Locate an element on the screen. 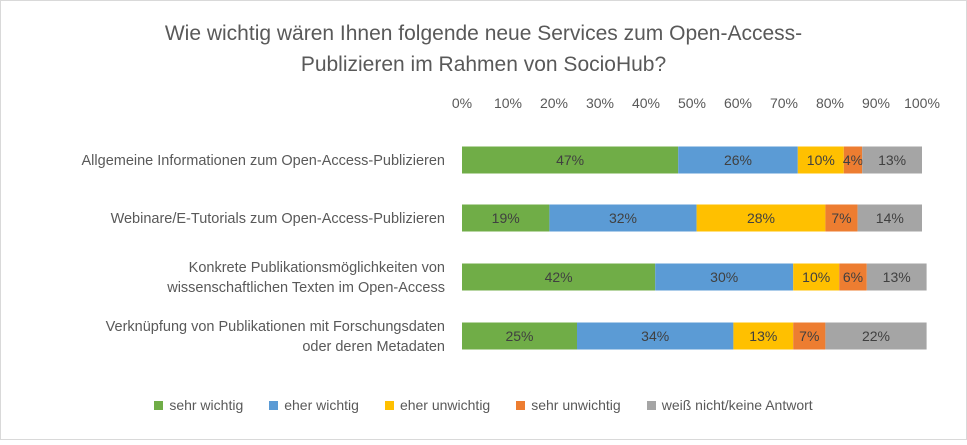  data-label: 4% is located at coordinates (853, 160).